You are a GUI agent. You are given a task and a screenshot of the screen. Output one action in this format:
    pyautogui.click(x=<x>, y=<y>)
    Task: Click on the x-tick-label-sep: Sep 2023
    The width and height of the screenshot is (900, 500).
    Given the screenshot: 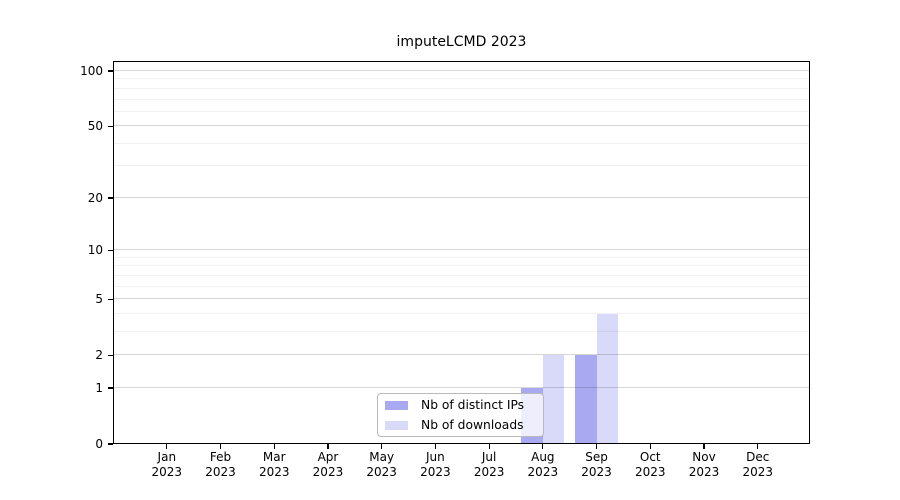 What is the action you would take?
    pyautogui.click(x=597, y=465)
    